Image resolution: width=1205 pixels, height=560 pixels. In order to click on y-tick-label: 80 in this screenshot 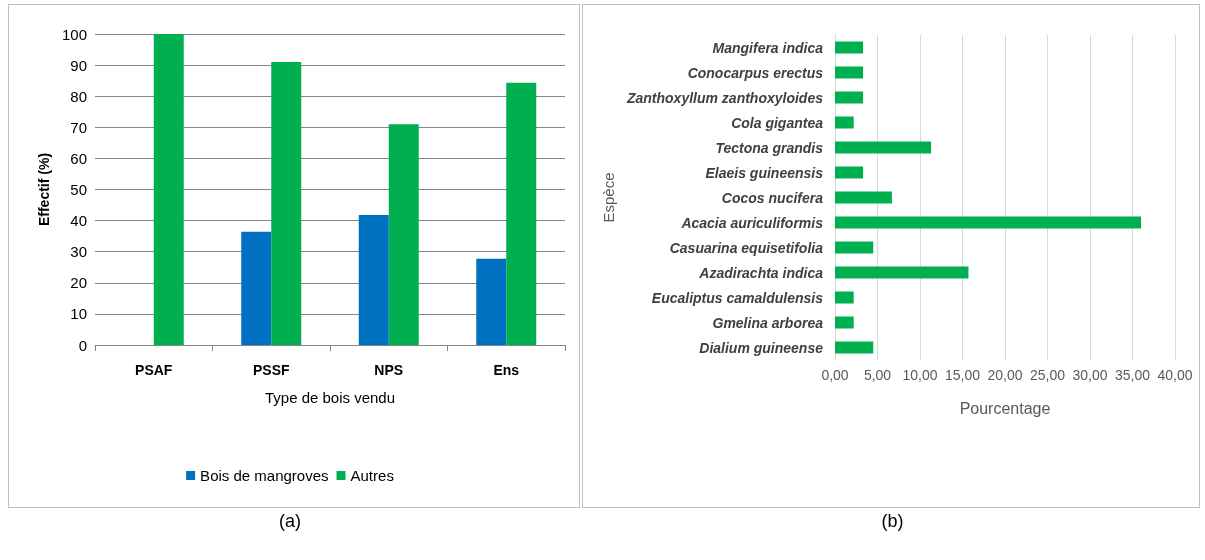, I will do `click(78, 96)`.